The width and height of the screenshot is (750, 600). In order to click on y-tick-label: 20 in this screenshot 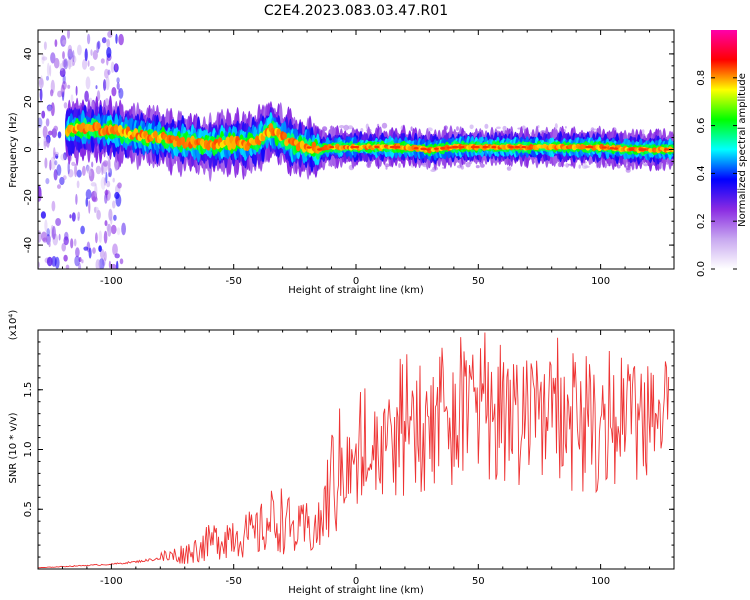, I will do `click(28, 101)`.